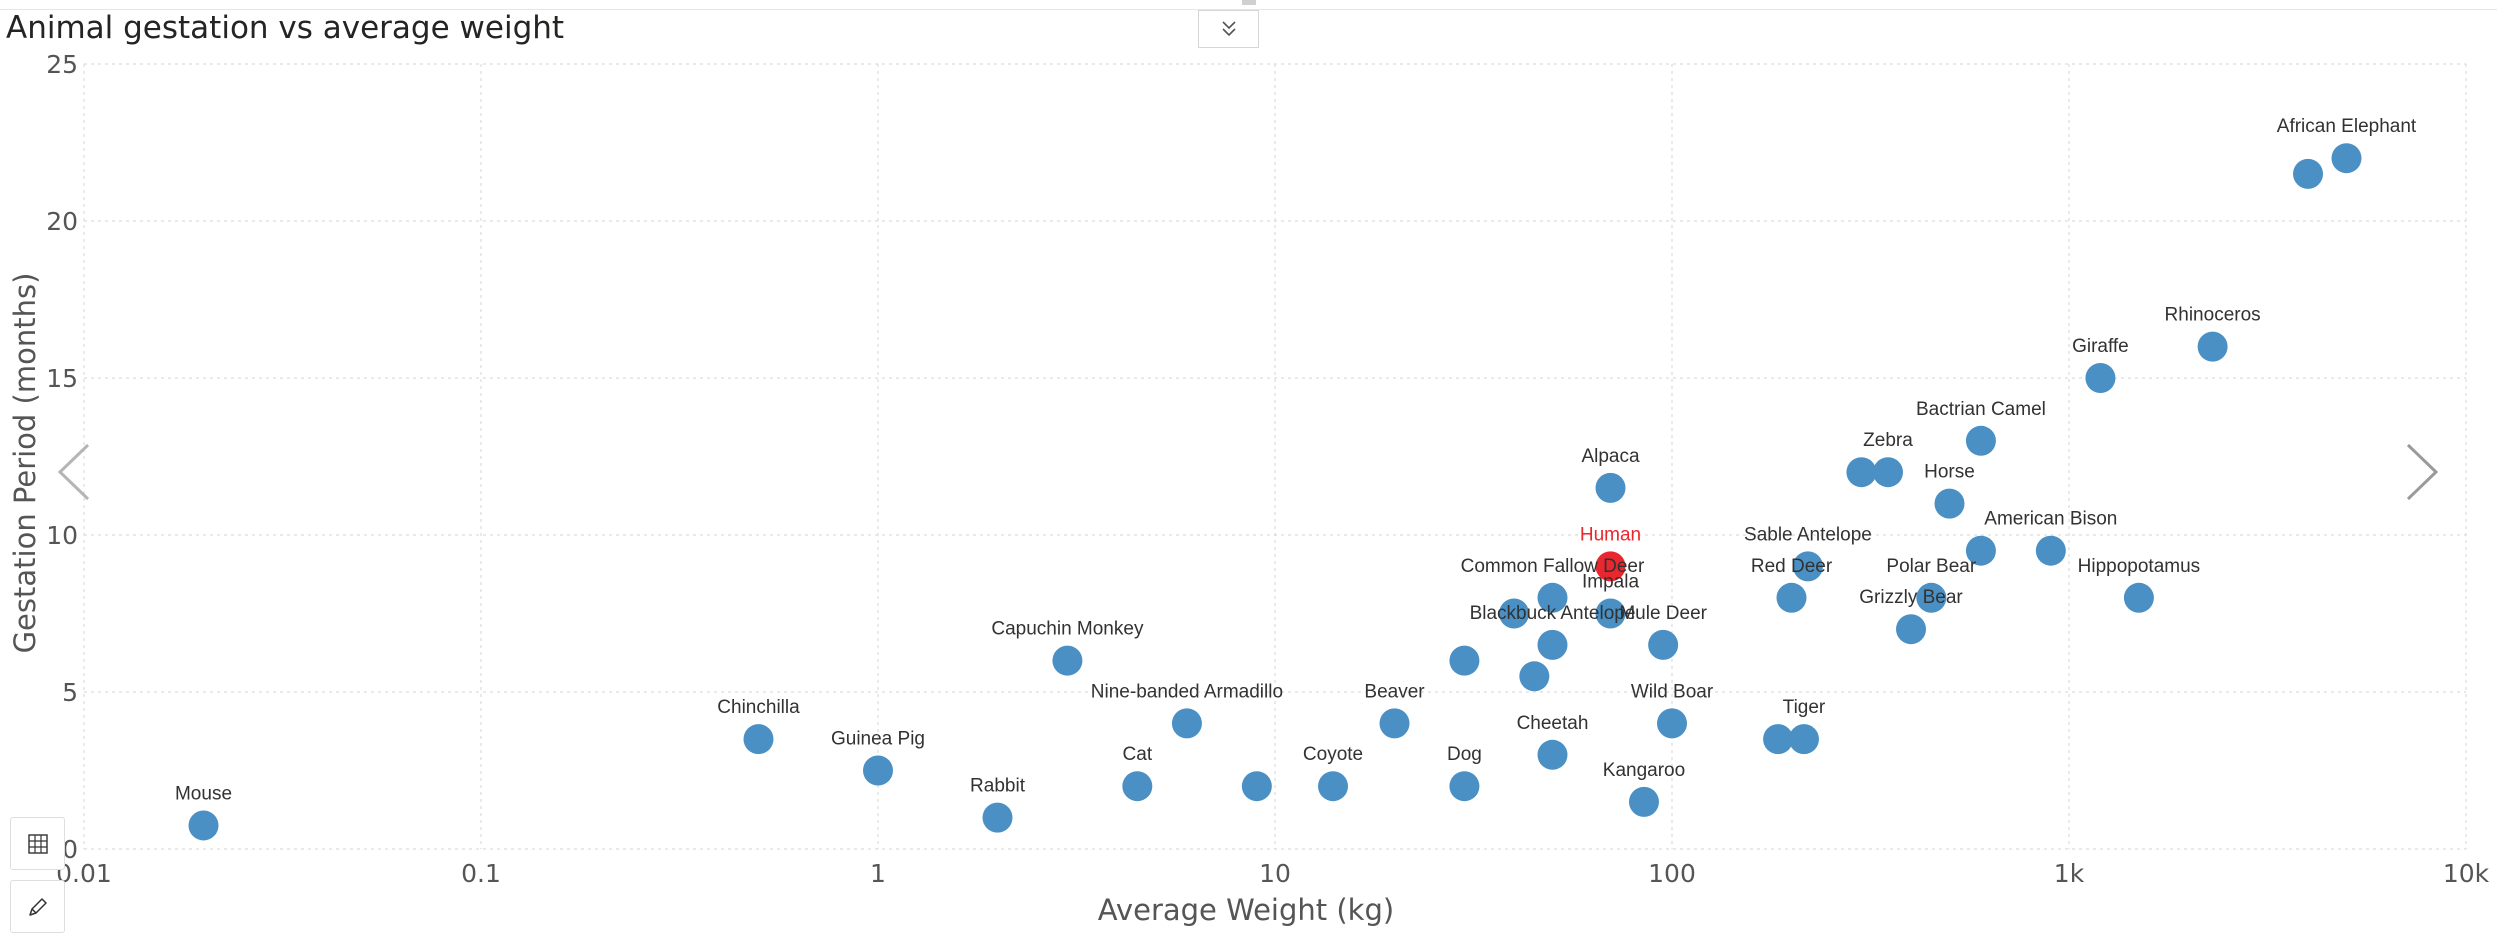 This screenshot has width=2497, height=947. What do you see at coordinates (1644, 770) in the screenshot?
I see `data-label: Kangaroo` at bounding box center [1644, 770].